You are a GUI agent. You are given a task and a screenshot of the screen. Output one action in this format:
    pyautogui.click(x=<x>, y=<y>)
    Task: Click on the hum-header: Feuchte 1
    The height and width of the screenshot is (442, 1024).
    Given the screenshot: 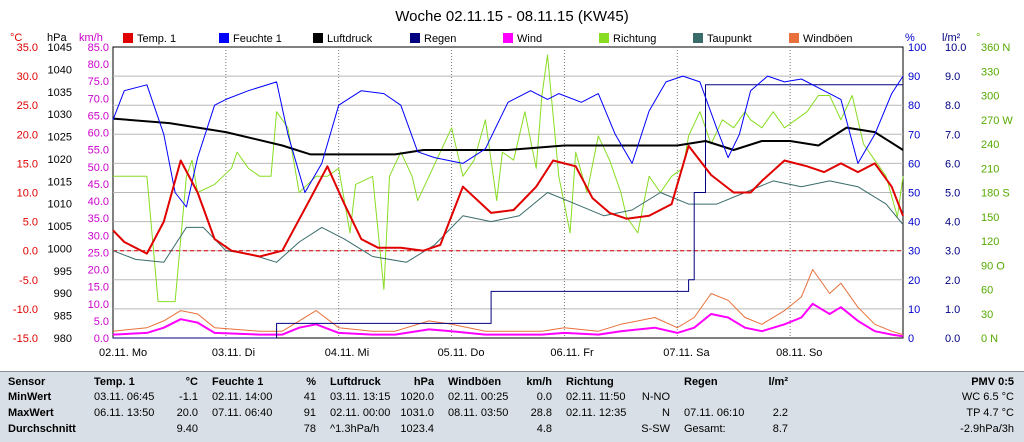 What is the action you would take?
    pyautogui.click(x=238, y=382)
    